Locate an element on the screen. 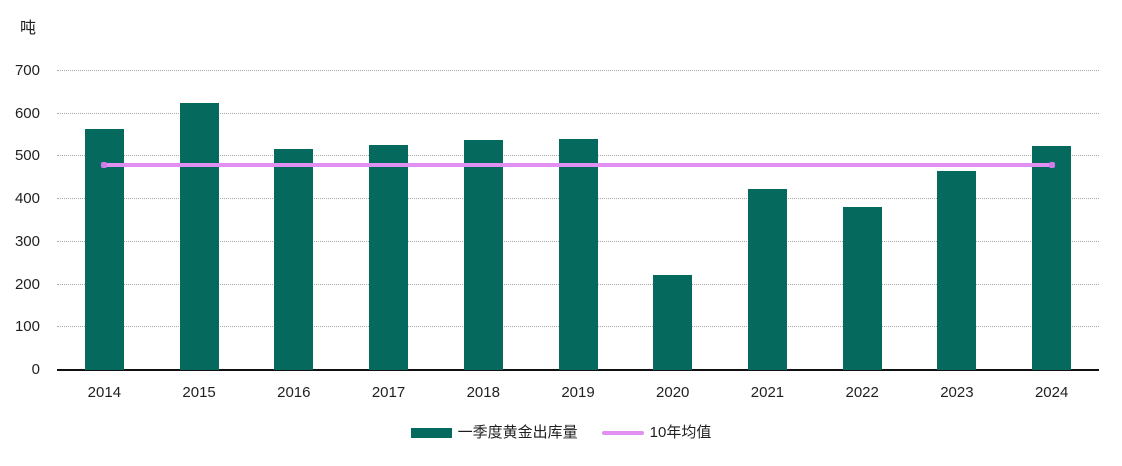 Image resolution: width=1122 pixels, height=466 pixels. bar-2014 is located at coordinates (104, 249).